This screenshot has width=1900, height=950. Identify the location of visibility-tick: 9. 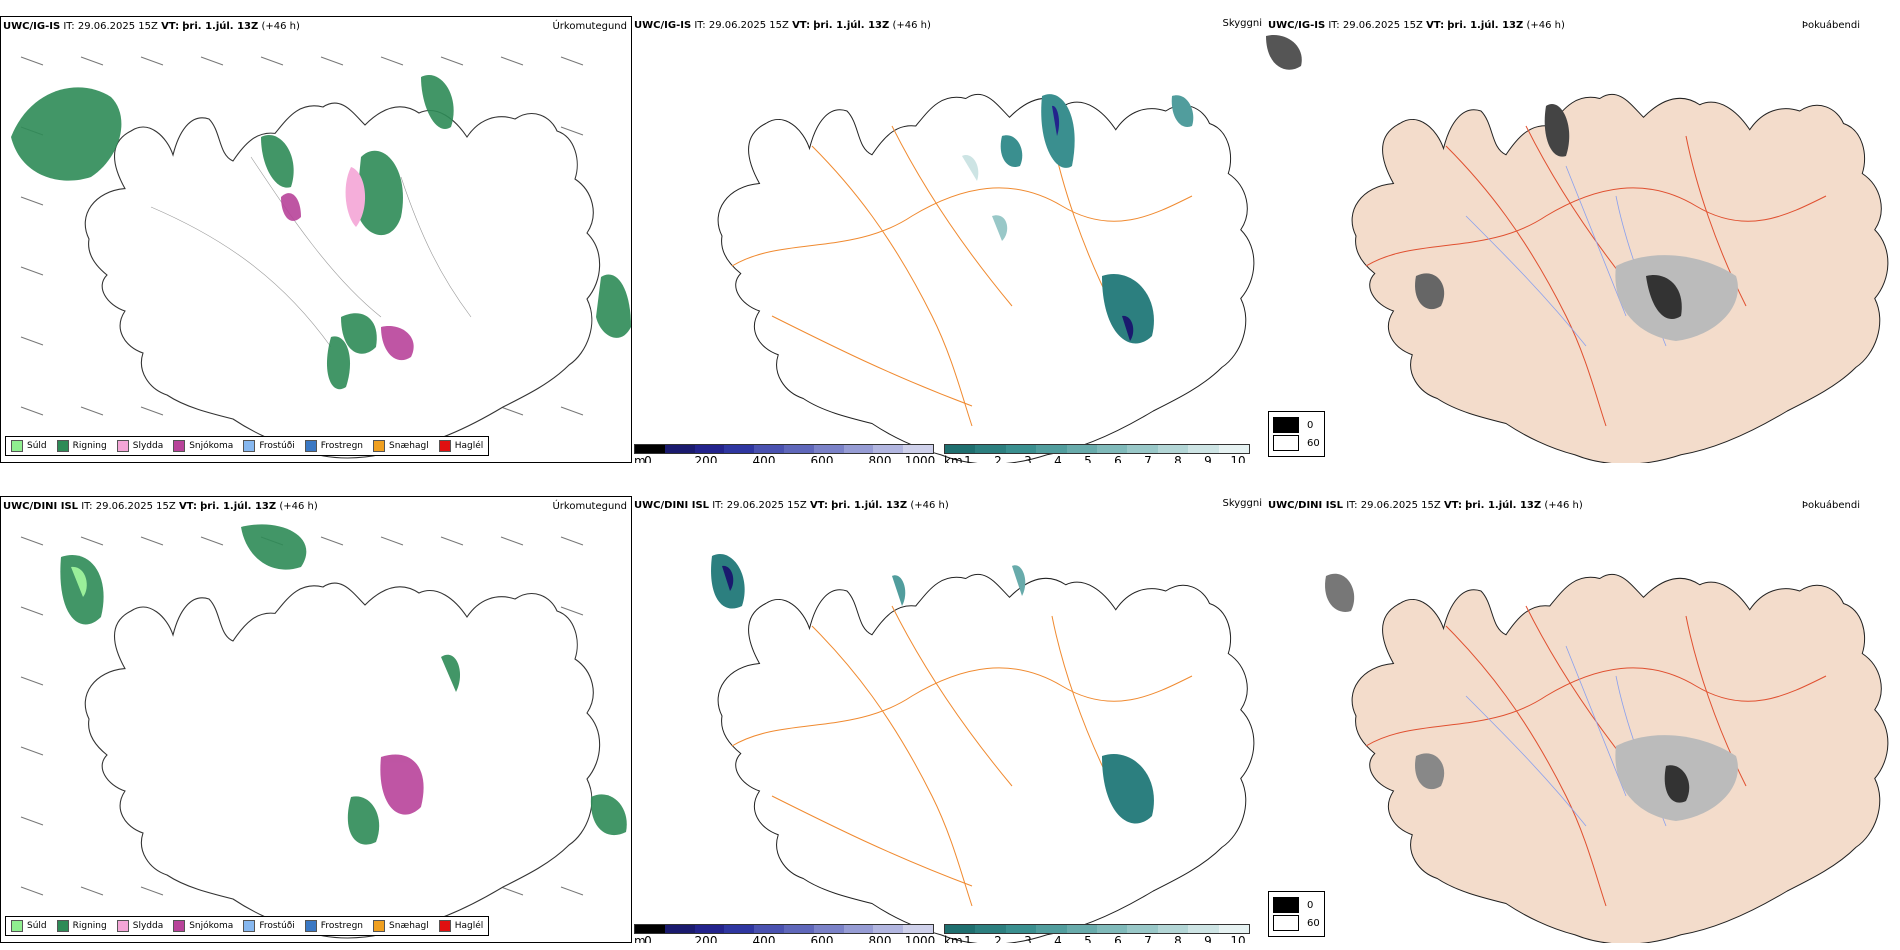
(1208, 458).